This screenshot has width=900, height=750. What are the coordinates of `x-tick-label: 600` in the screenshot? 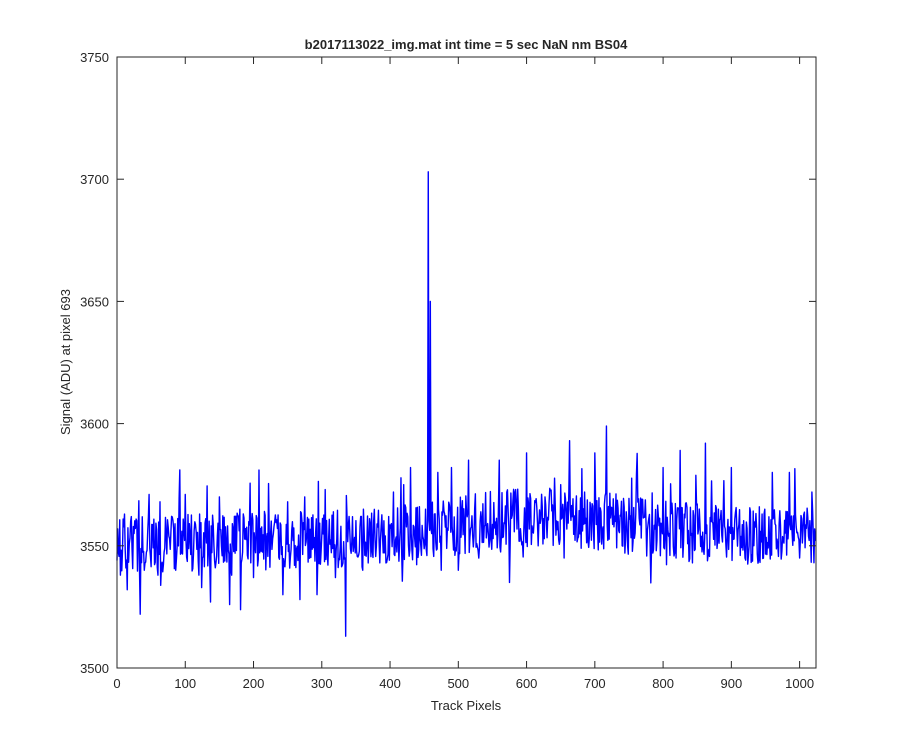 It's located at (527, 683).